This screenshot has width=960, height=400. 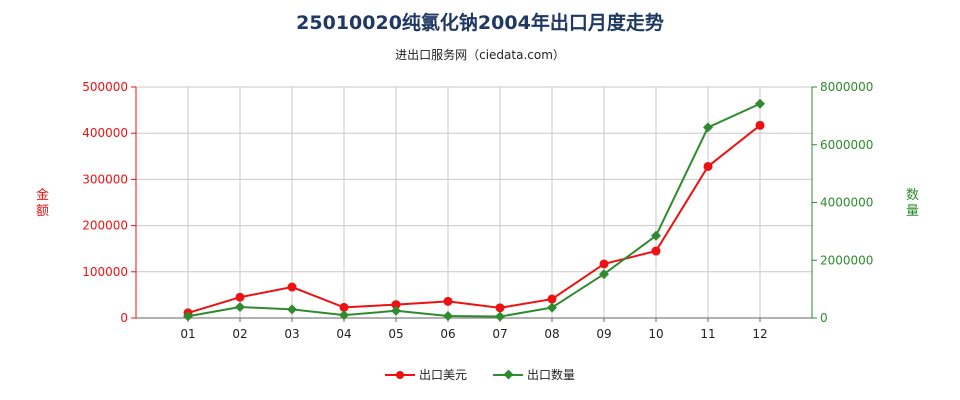 What do you see at coordinates (480, 55) in the screenshot?
I see `chart-subtitle: 进出口服务网（ciedata.com）` at bounding box center [480, 55].